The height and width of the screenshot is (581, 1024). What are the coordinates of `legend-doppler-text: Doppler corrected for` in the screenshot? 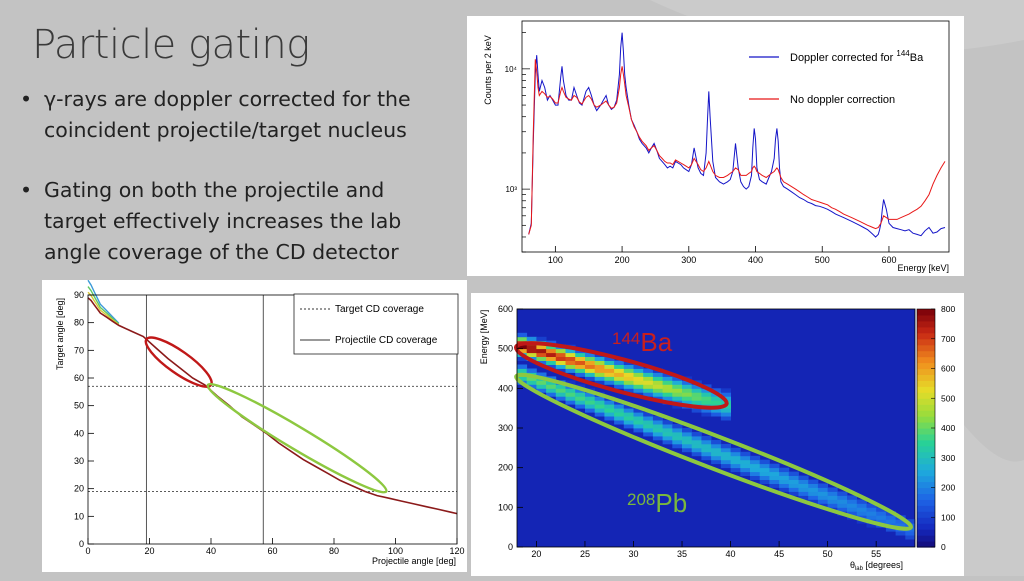 It's located at (843, 58).